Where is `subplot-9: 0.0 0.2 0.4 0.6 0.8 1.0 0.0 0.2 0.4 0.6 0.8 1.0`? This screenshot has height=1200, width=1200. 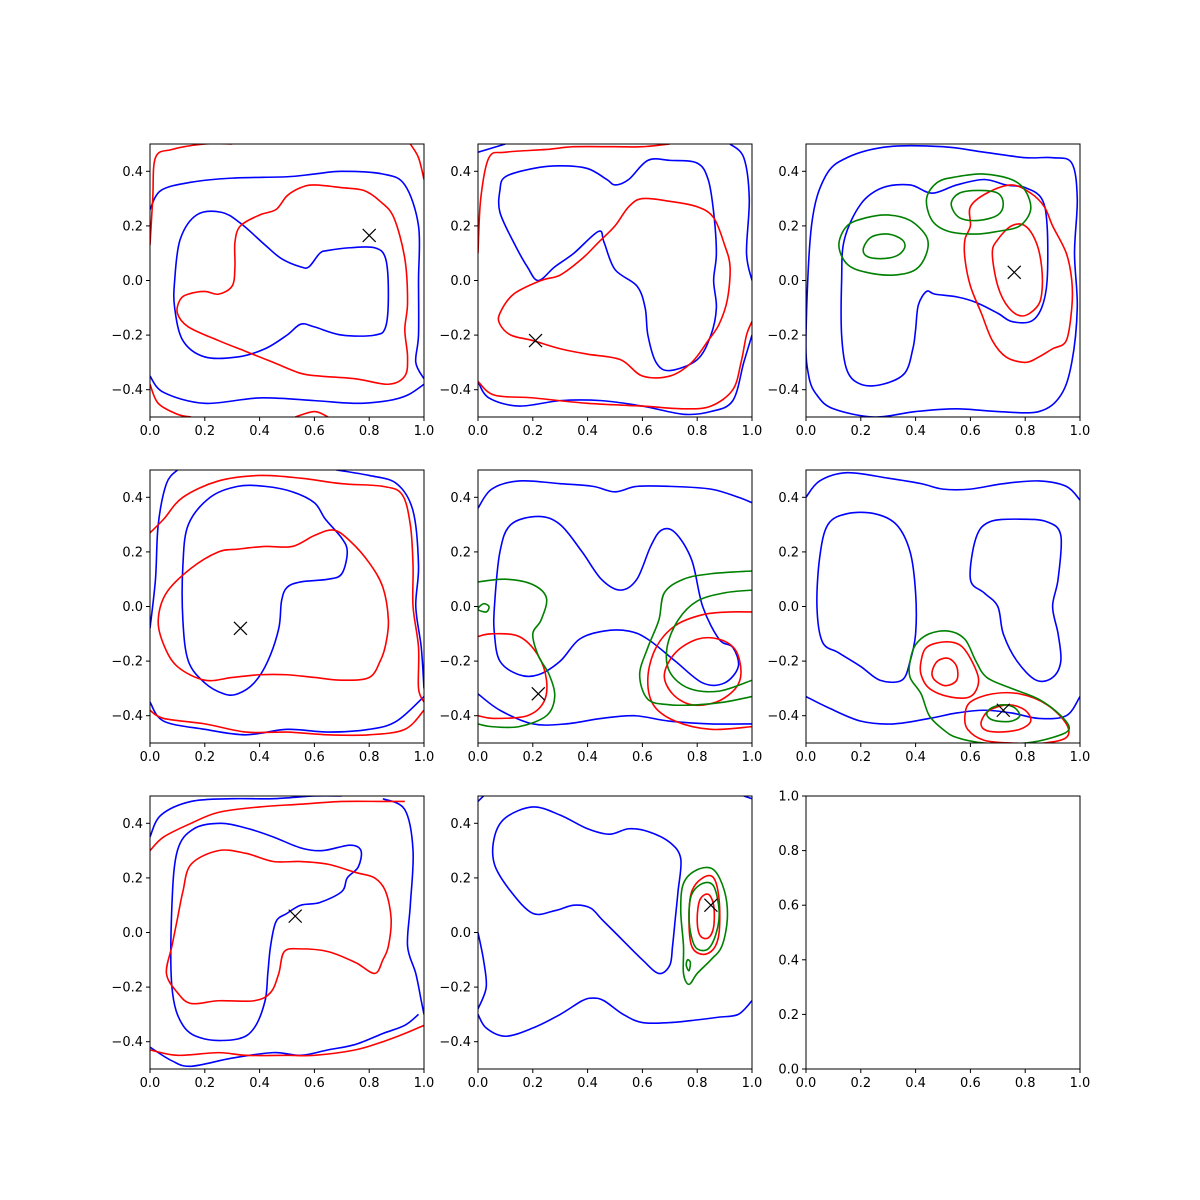 subplot-9: 0.0 0.2 0.4 0.6 0.8 1.0 0.0 0.2 0.4 0.6 0.8 1.0 is located at coordinates (934, 941).